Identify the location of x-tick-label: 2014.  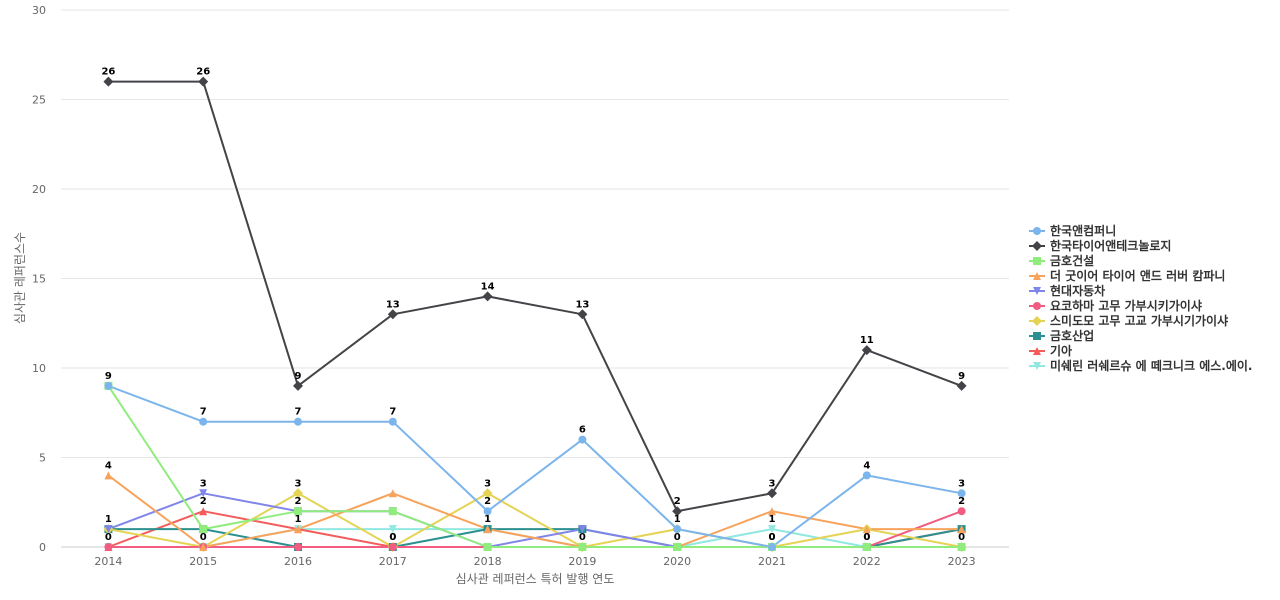
(108, 561).